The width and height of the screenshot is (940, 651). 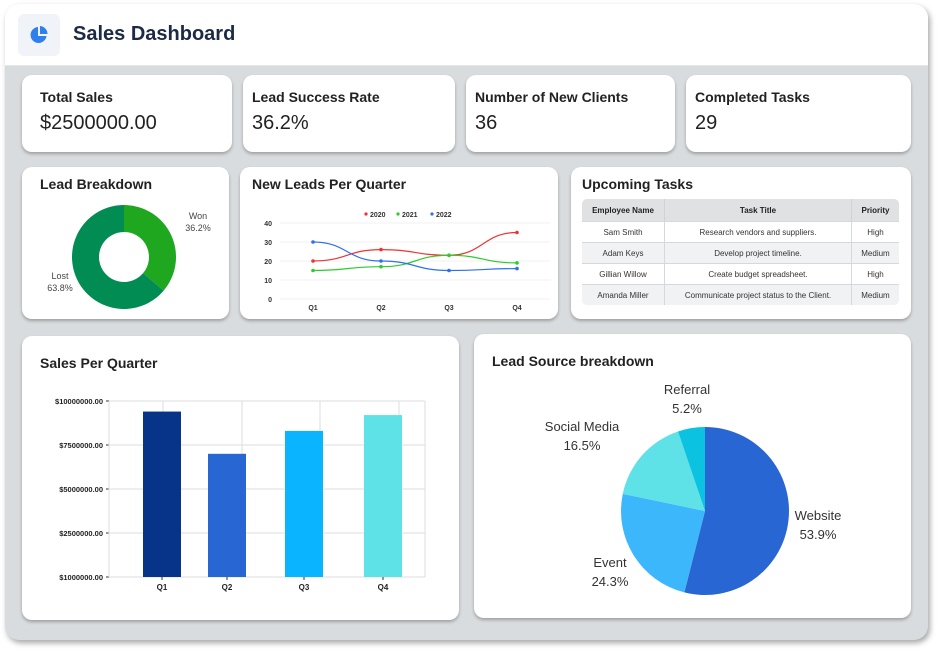 I want to click on employee-name: Adam Keys, so click(x=623, y=252).